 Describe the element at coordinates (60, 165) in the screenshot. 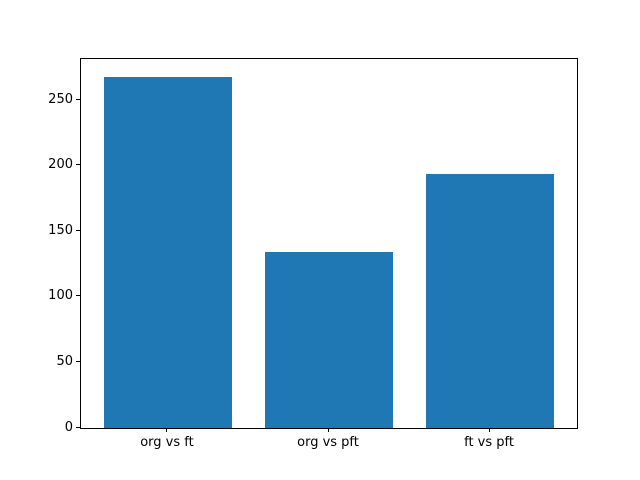

I see `y-axis-tick-label: 200` at that location.